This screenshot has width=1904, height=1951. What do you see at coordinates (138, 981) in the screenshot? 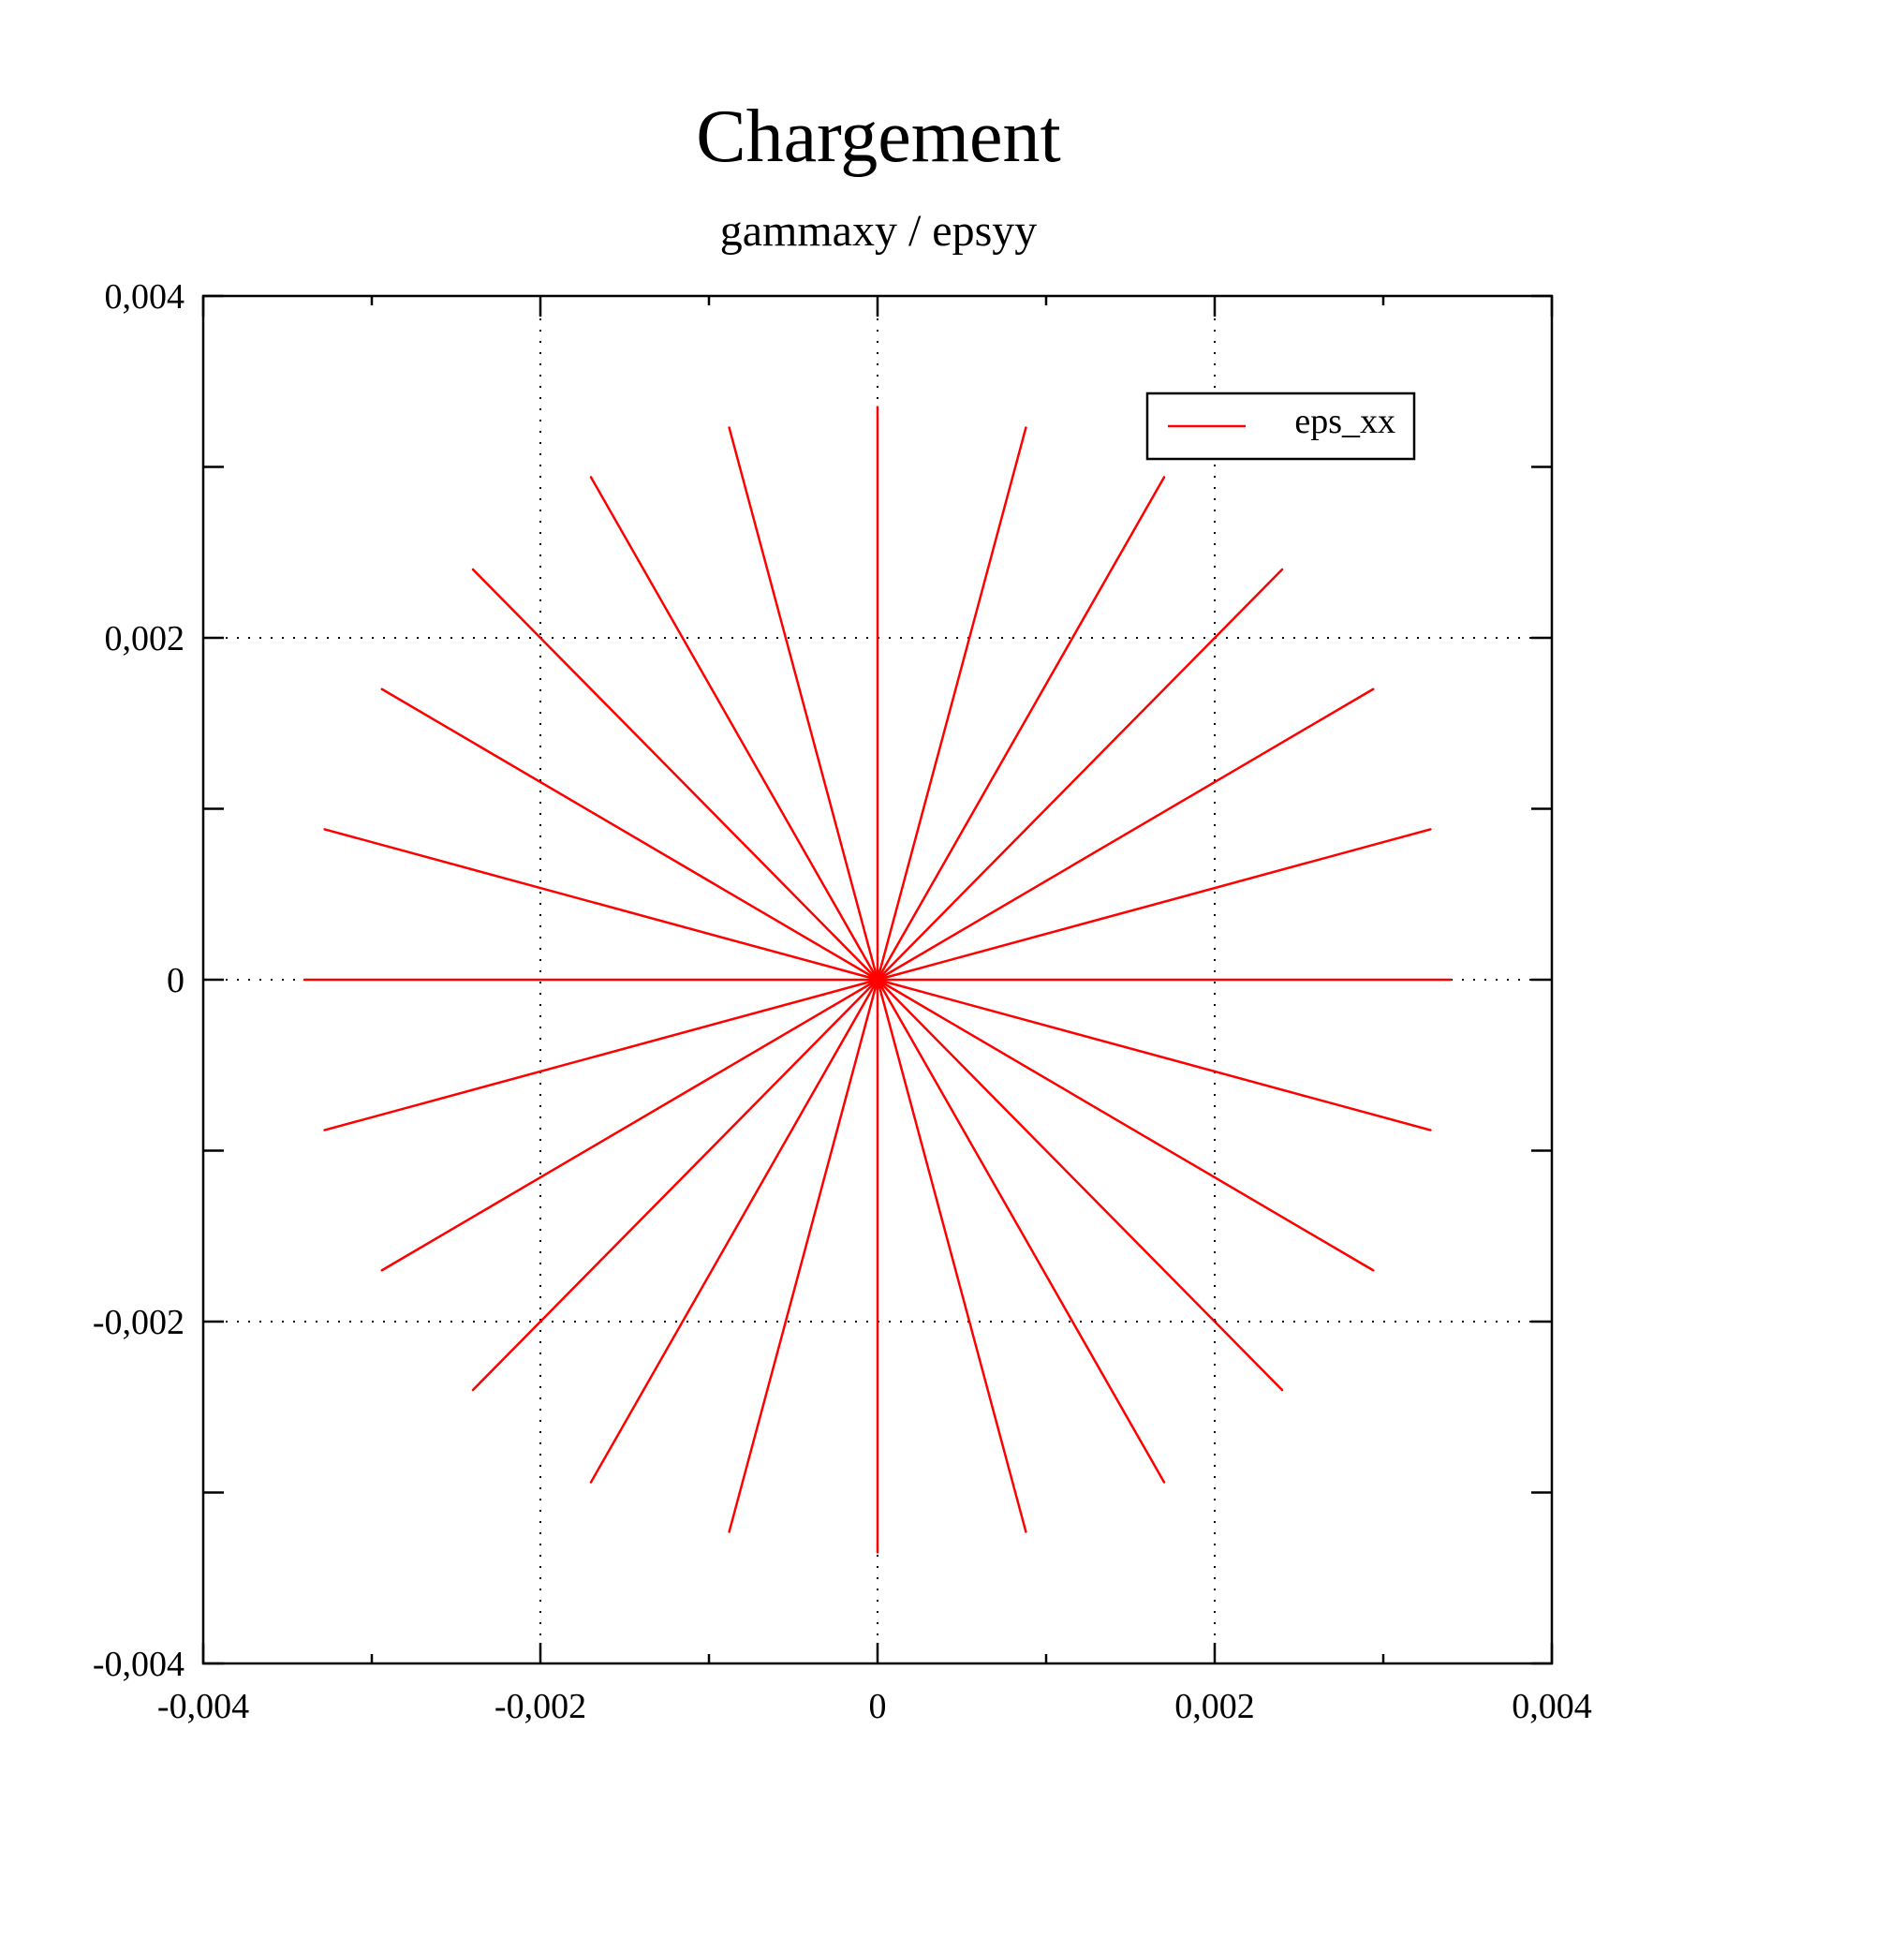
I see `y-axis-labels: -0,004 -0,002 0 0,002 0,004` at bounding box center [138, 981].